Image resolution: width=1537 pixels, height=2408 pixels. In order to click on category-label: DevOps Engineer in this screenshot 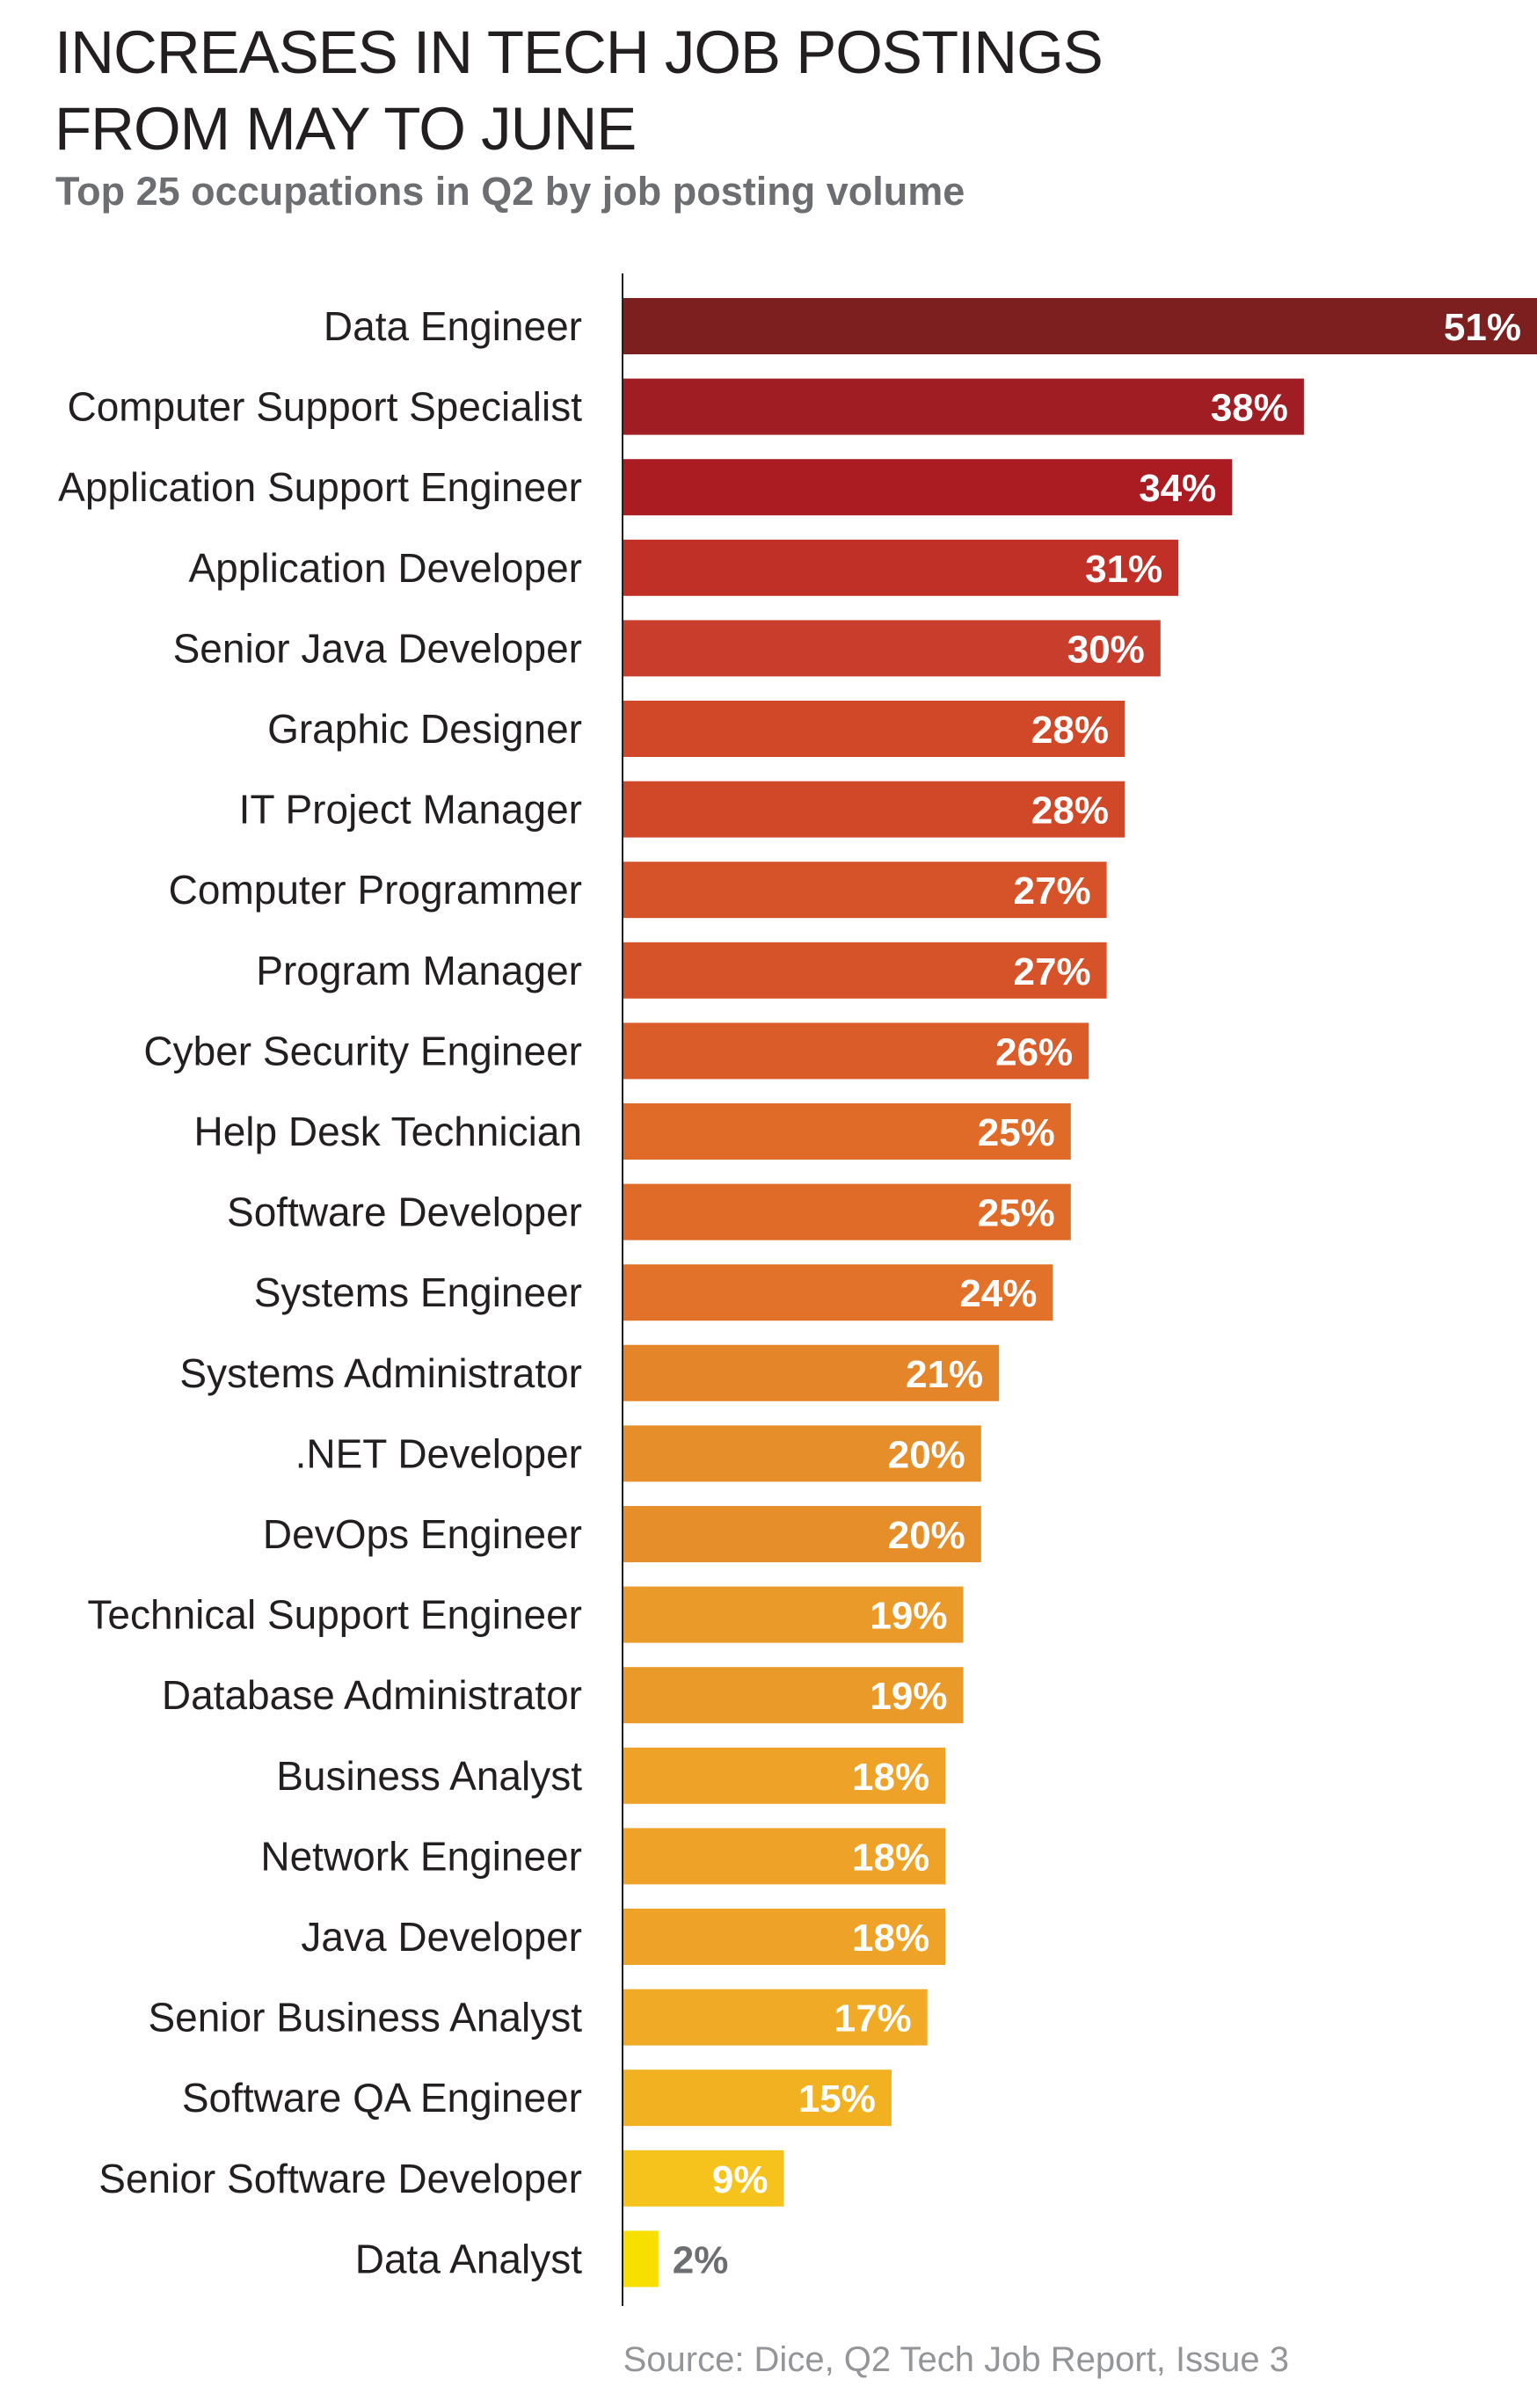, I will do `click(422, 1534)`.